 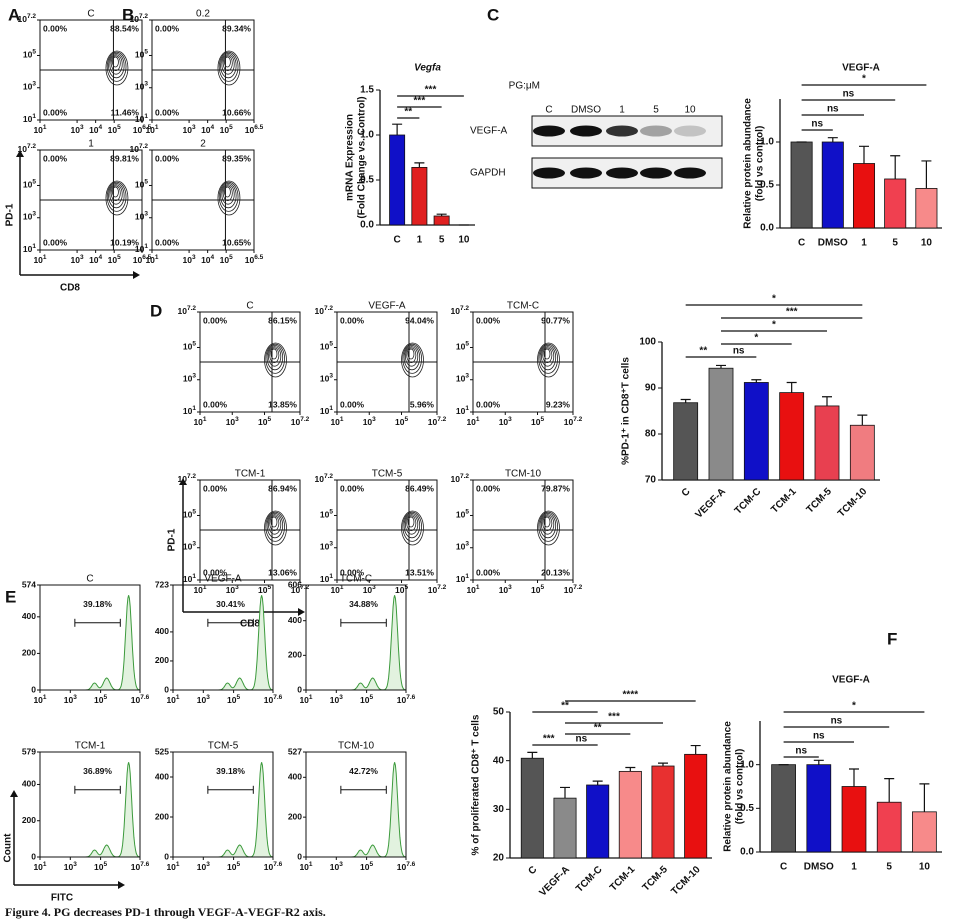 I want to click on y-tick-label: 30, so click(x=499, y=809).